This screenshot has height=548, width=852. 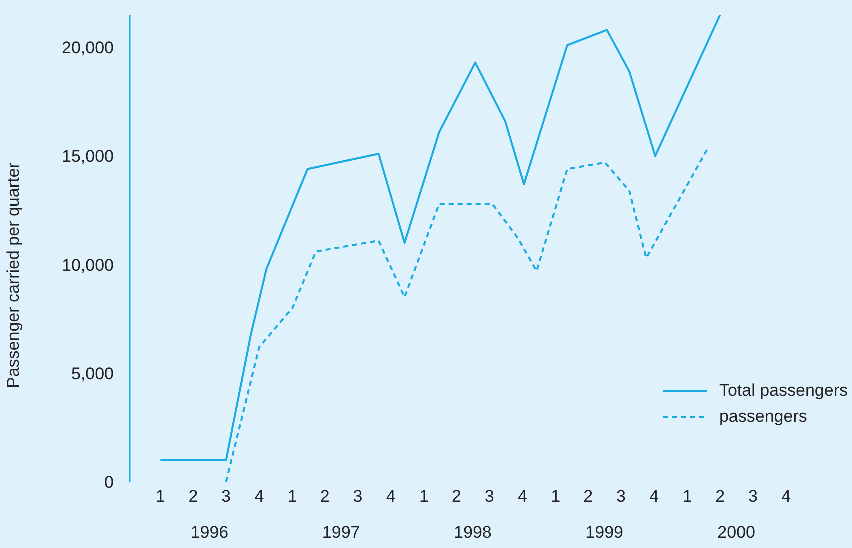 I want to click on y-tick-label: 15,000, so click(x=88, y=156).